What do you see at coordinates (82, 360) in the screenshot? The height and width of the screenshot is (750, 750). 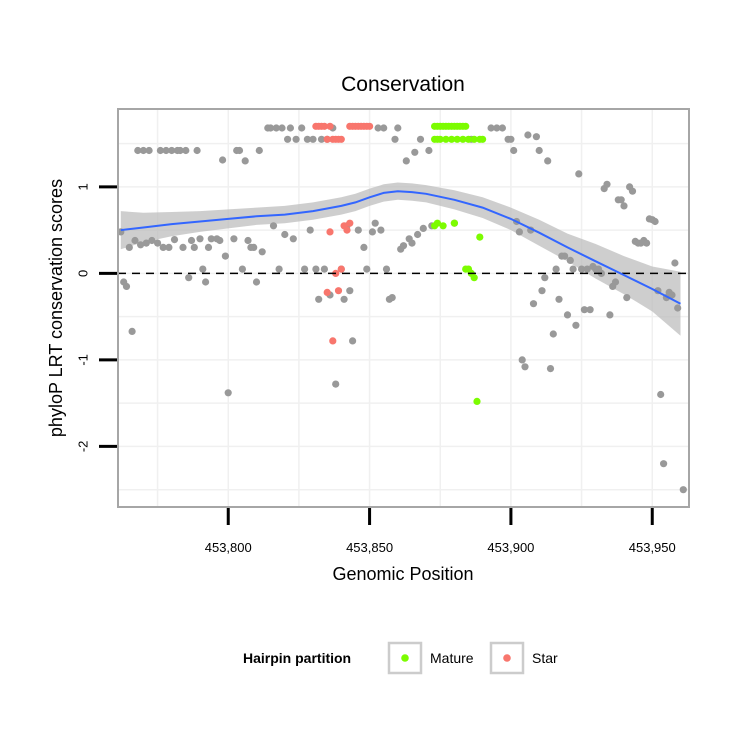 I see `y-tick-label: -1` at bounding box center [82, 360].